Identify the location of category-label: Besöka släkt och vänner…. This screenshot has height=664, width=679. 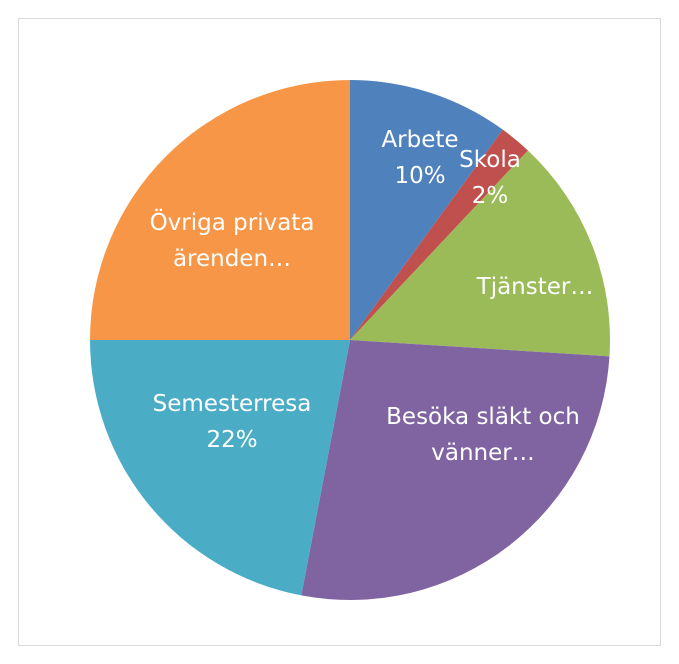
(483, 435).